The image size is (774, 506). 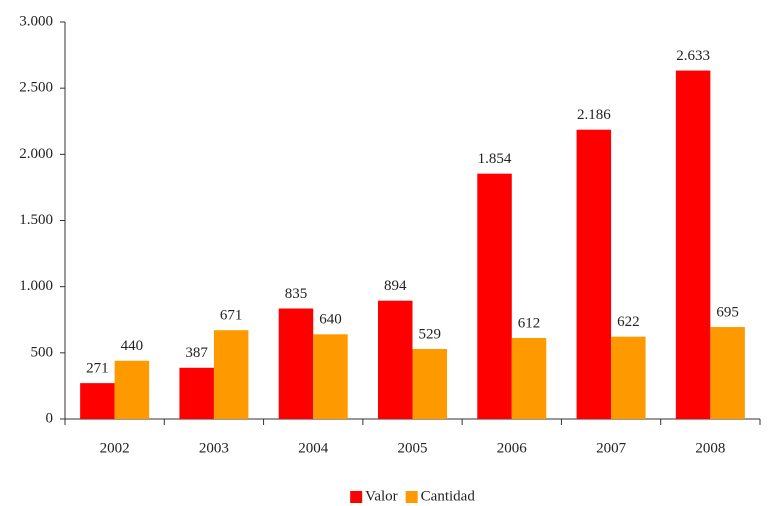 I want to click on y-tick-label: 1.000, so click(x=36, y=286).